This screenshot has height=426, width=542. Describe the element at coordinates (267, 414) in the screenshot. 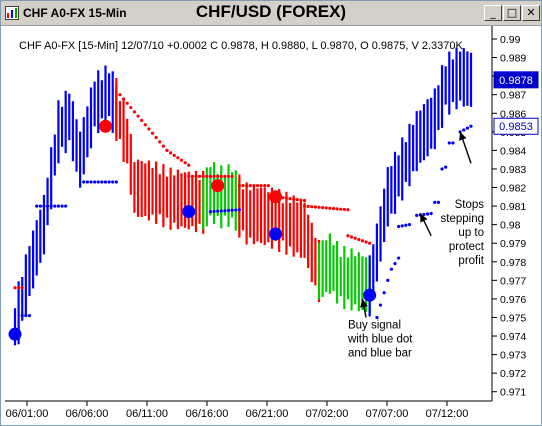

I see `x-tick-label: 06/21:00` at that location.